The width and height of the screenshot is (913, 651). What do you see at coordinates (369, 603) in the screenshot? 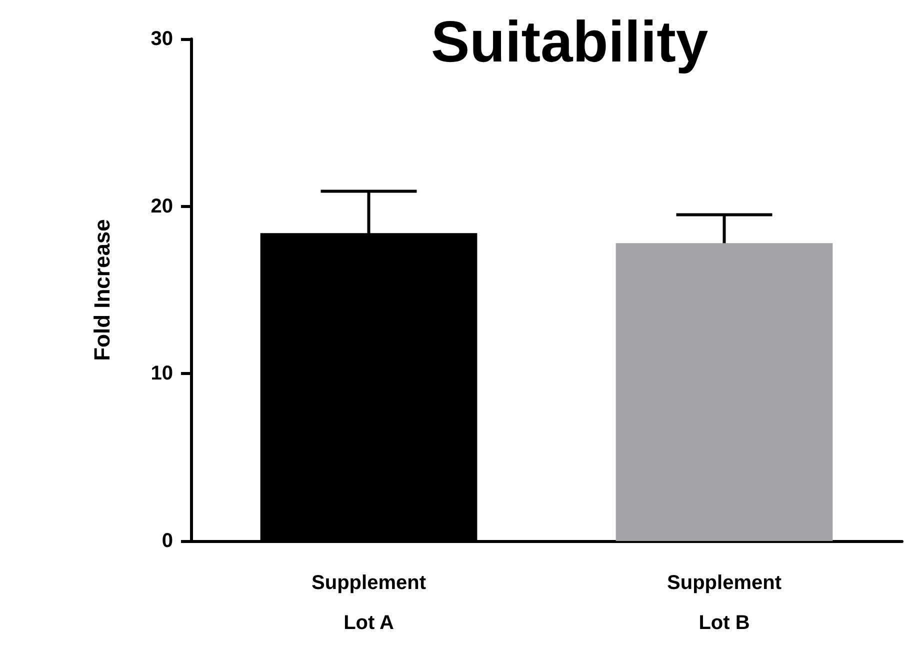
I see `x-tick-label: Supplement Lot A` at bounding box center [369, 603].